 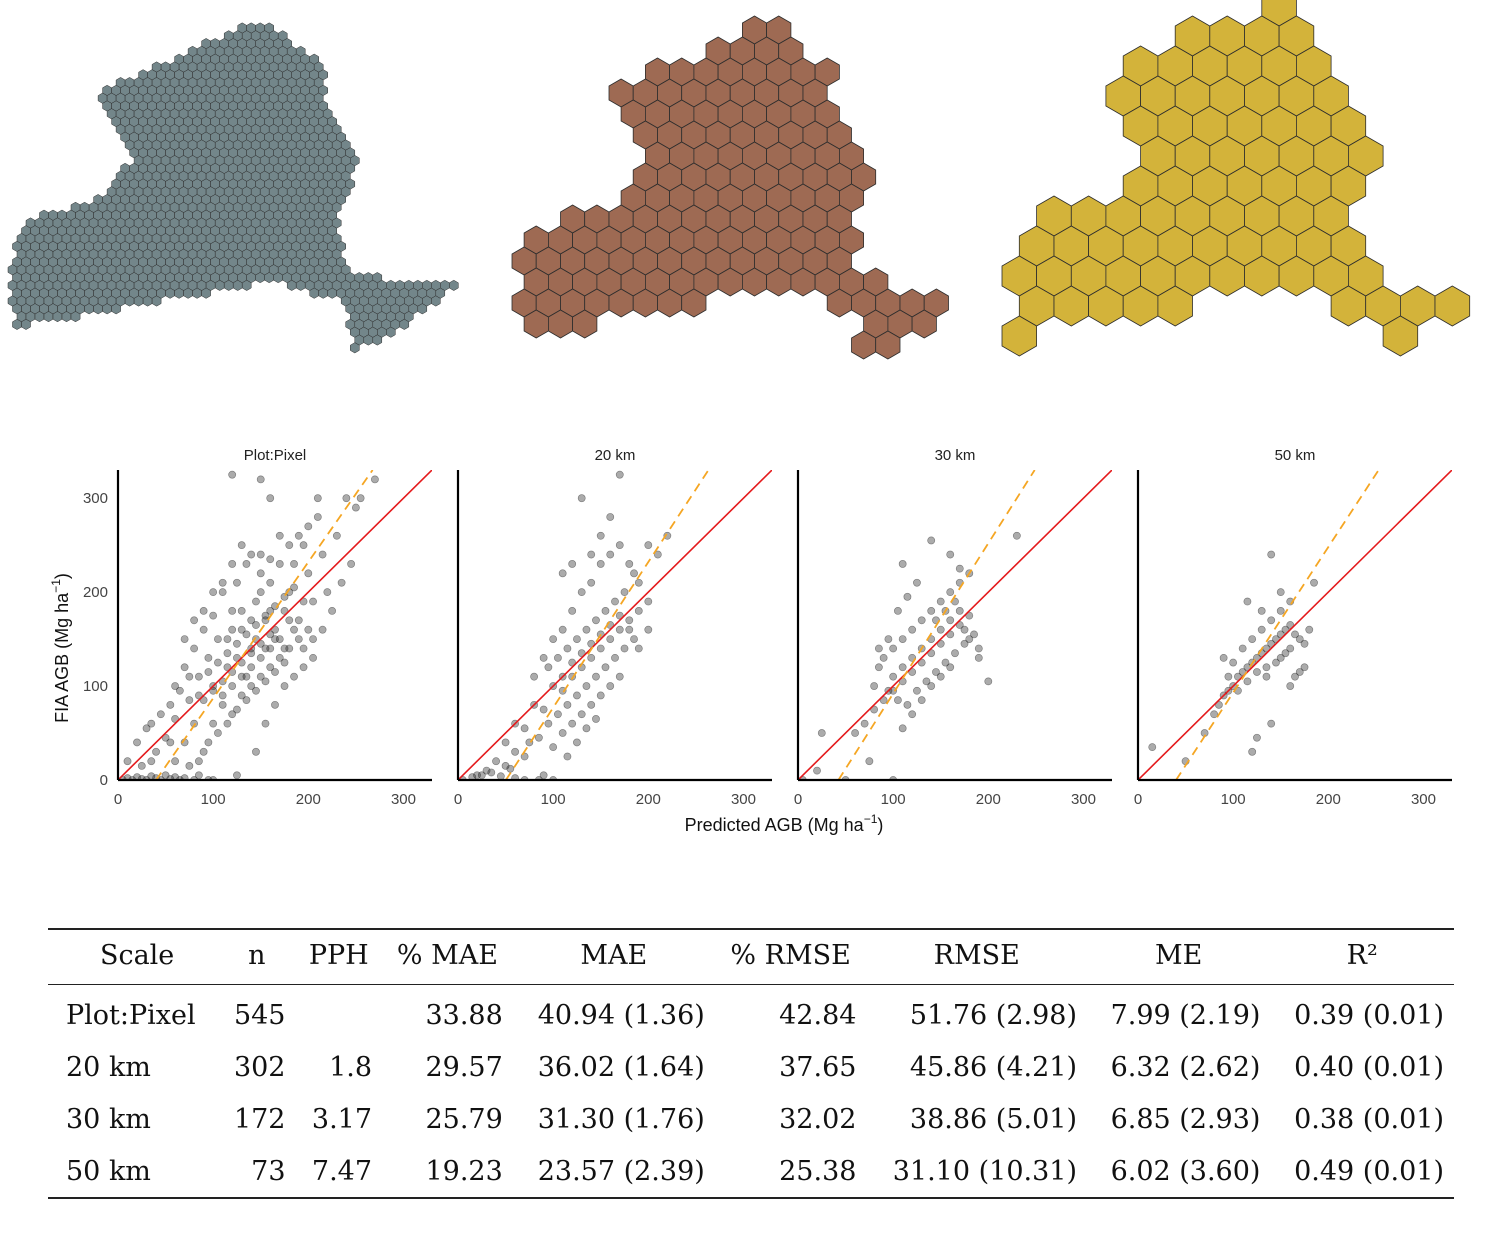 What do you see at coordinates (1362, 955) in the screenshot?
I see `header-r2: R²` at bounding box center [1362, 955].